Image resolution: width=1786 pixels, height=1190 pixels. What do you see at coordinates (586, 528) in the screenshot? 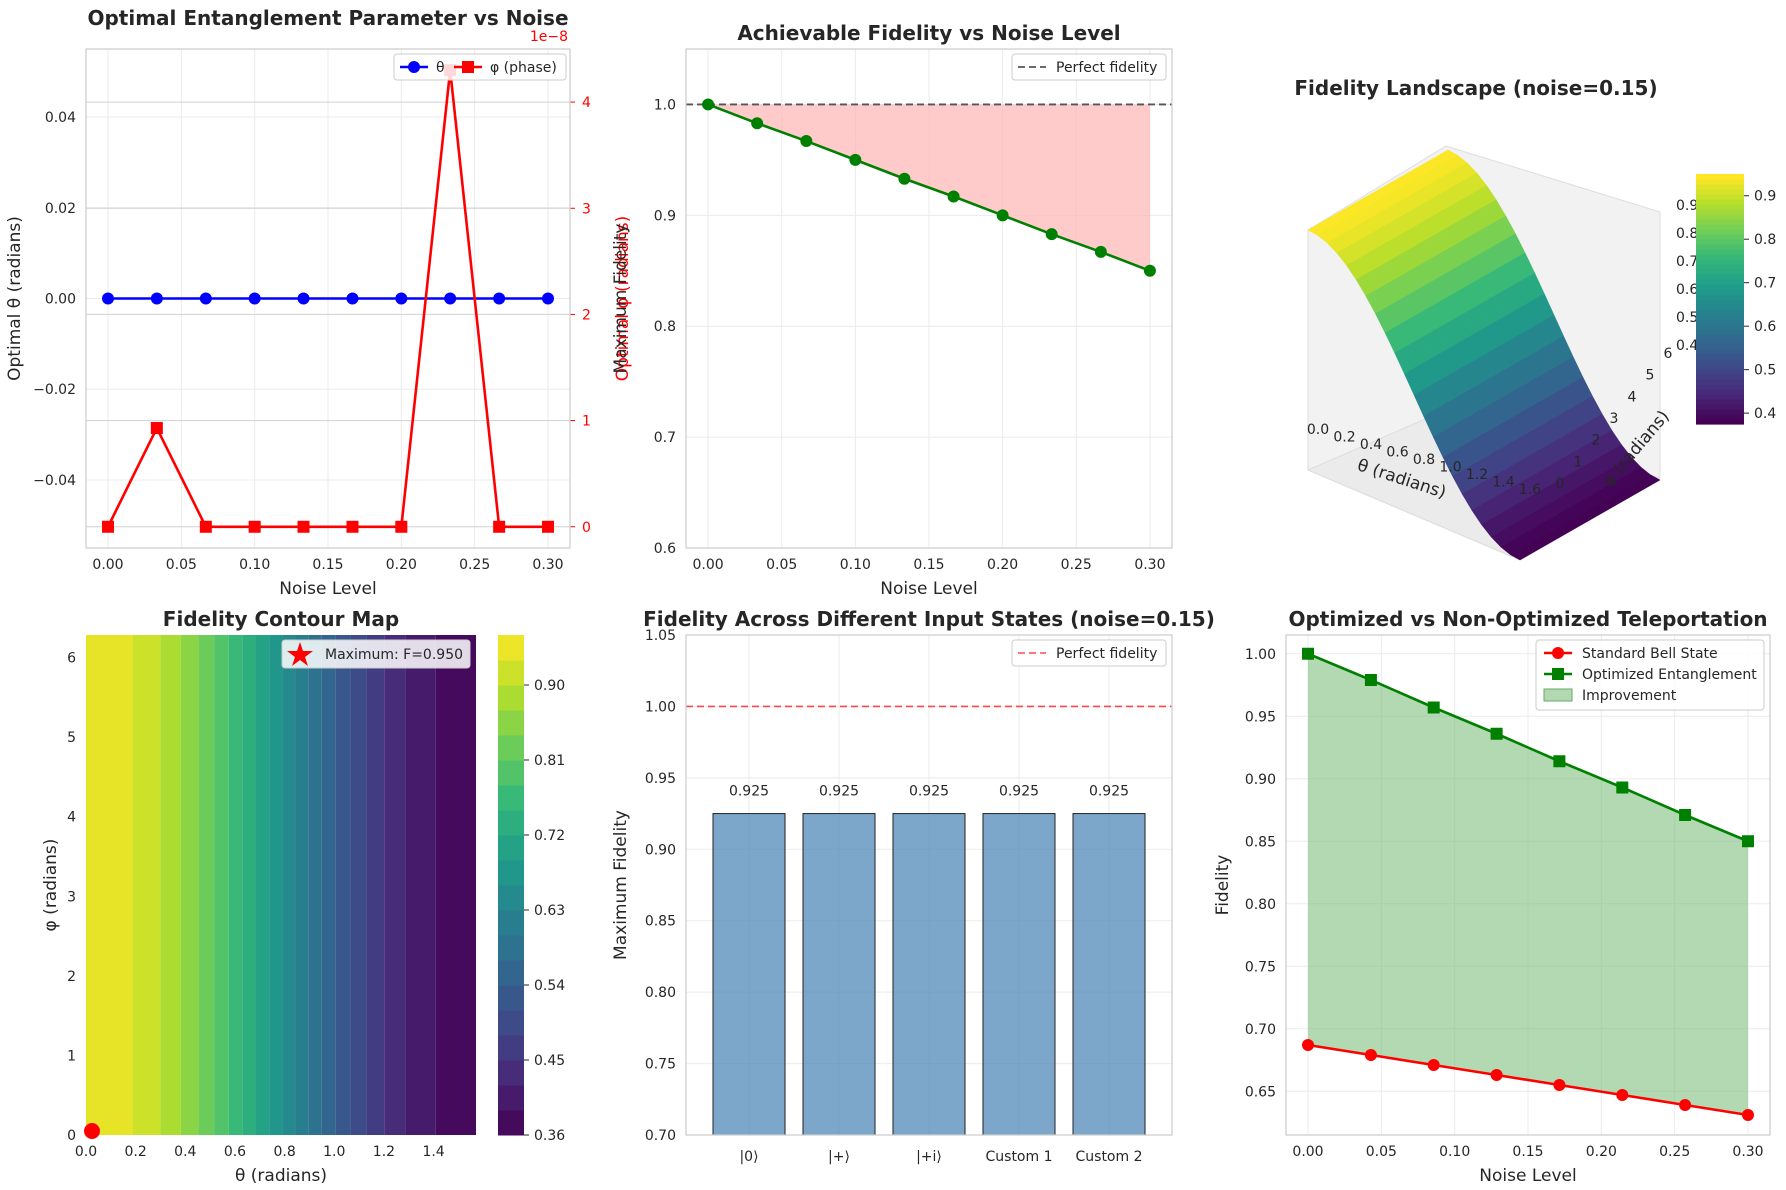
I see `right-tick-label: 0` at bounding box center [586, 528].